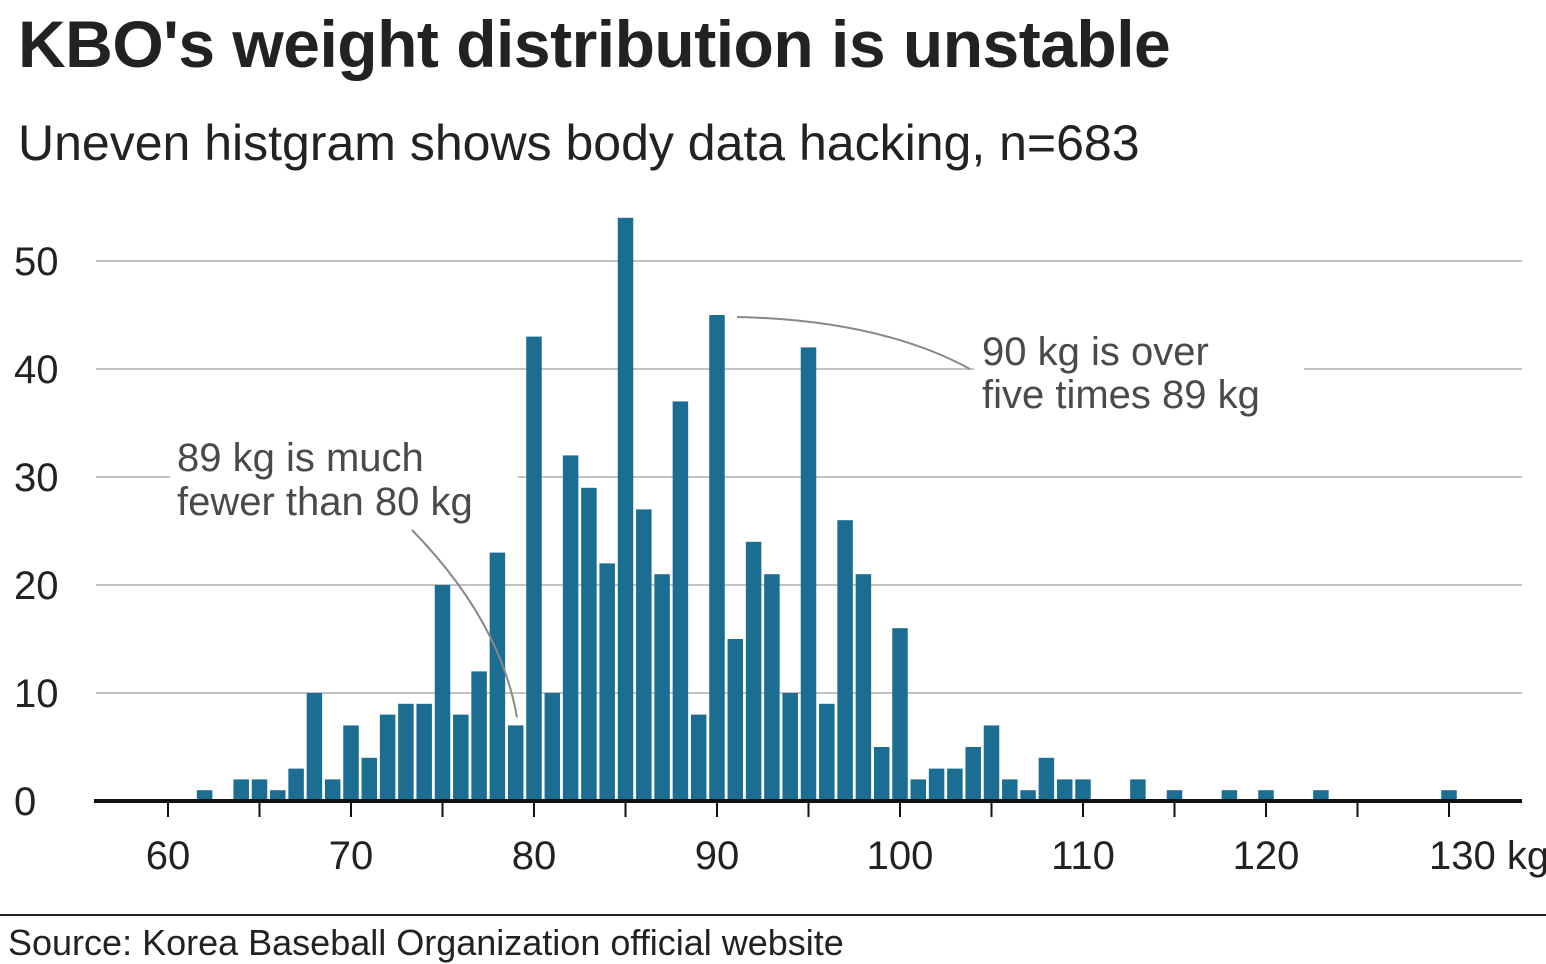 This screenshot has width=1546, height=964. Describe the element at coordinates (204, 795) in the screenshot. I see `bar-62kg` at that location.